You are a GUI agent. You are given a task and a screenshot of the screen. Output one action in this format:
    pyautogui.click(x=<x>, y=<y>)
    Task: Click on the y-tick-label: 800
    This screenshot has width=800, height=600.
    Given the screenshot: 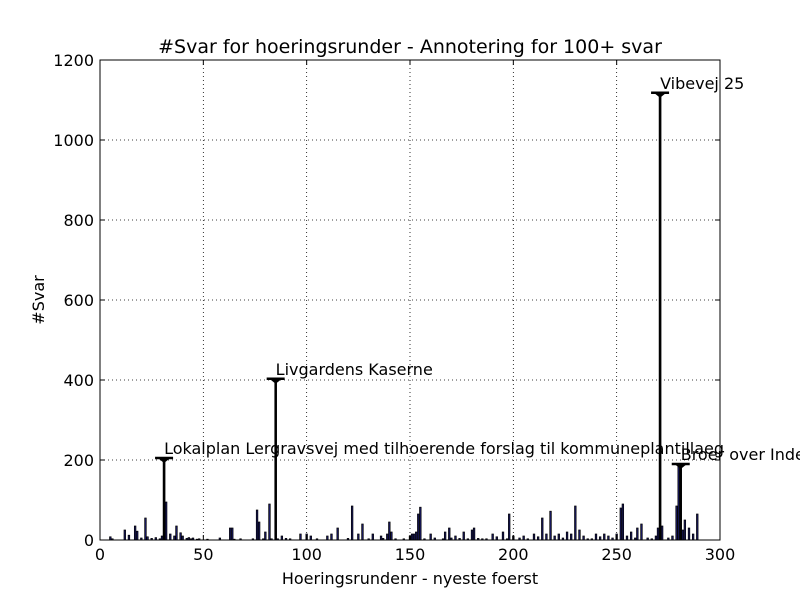 What is the action you would take?
    pyautogui.click(x=78, y=220)
    